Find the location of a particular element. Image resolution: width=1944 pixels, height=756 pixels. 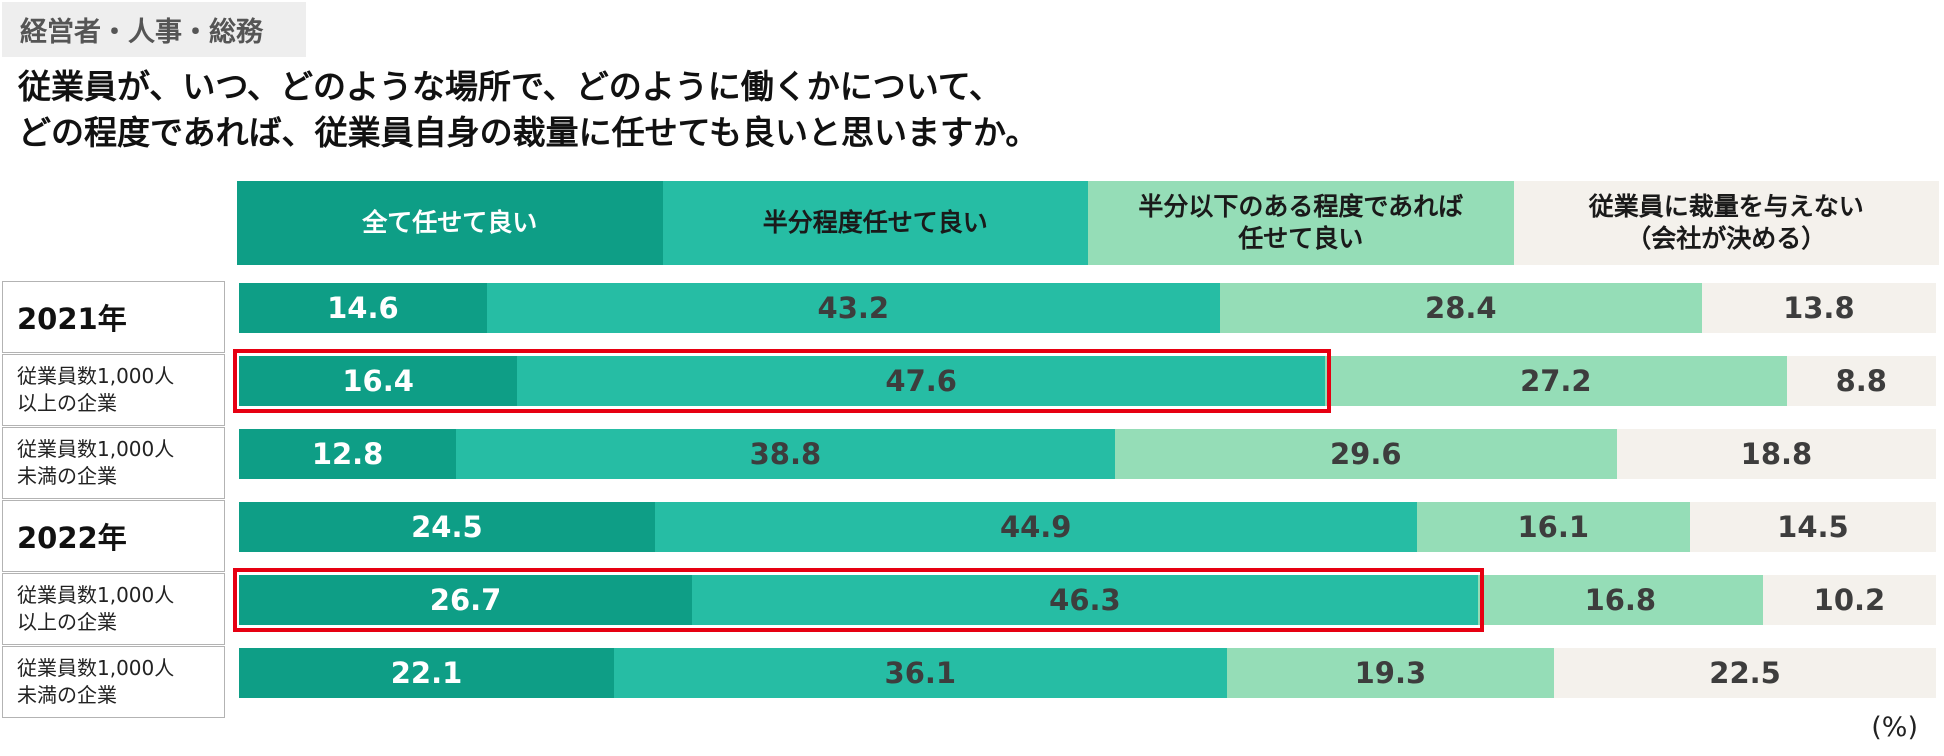

data-label: 16.1 is located at coordinates (1553, 527).